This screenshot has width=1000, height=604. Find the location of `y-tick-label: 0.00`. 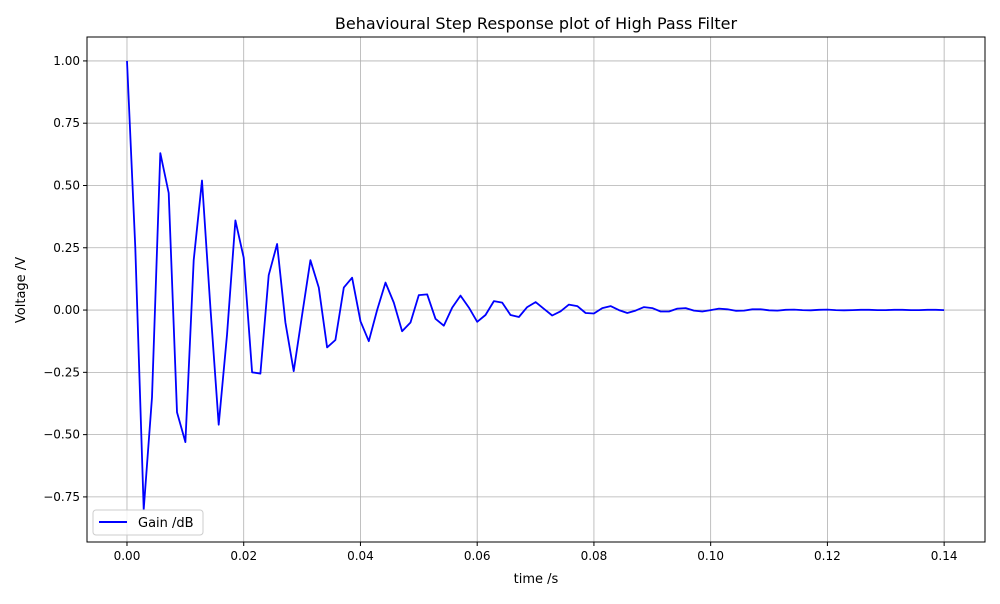

y-tick-label: 0.00 is located at coordinates (66, 310).